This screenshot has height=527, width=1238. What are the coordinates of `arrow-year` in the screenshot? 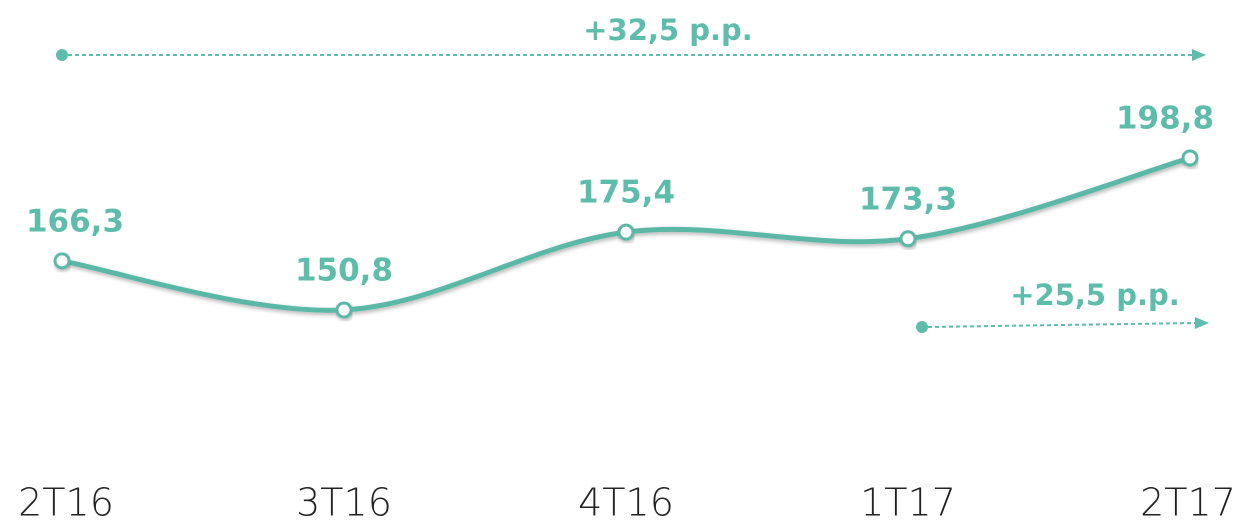 It's located at (1062, 325).